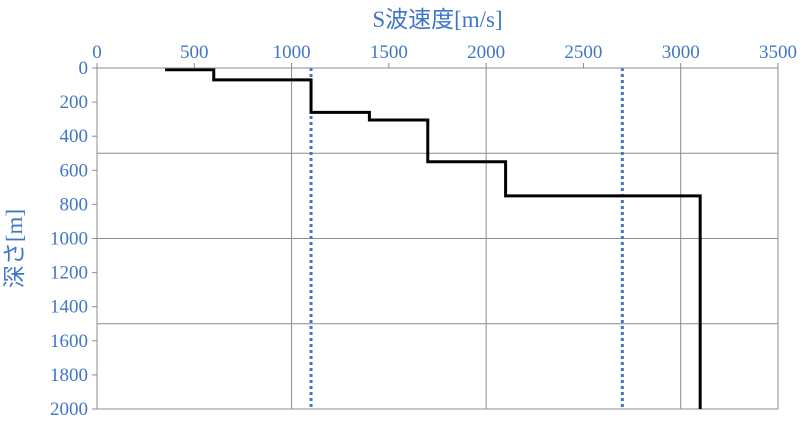  What do you see at coordinates (97, 52) in the screenshot?
I see `x-tick-label: 0` at bounding box center [97, 52].